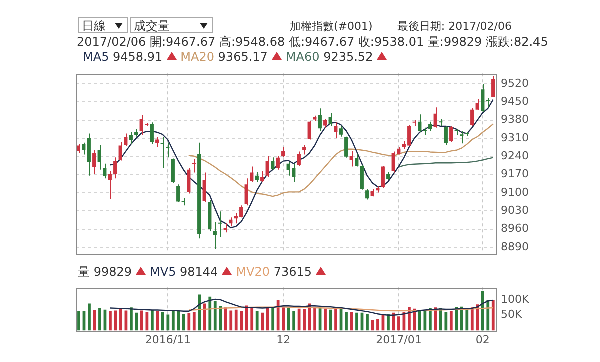 The image size is (600, 362). Describe the element at coordinates (283, 339) in the screenshot. I see `x-tick-label: 12` at that location.